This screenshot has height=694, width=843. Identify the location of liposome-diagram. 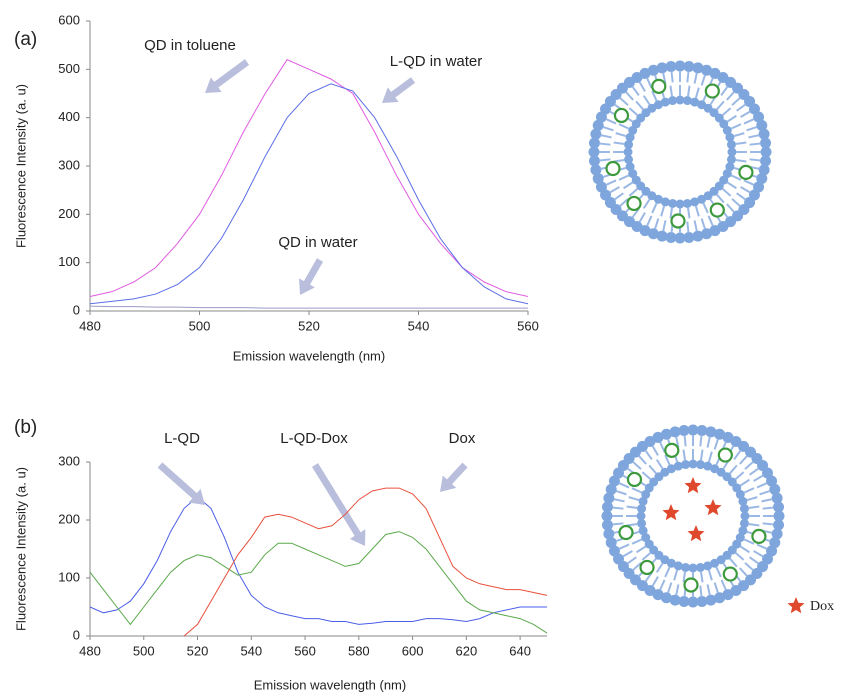
(693, 516).